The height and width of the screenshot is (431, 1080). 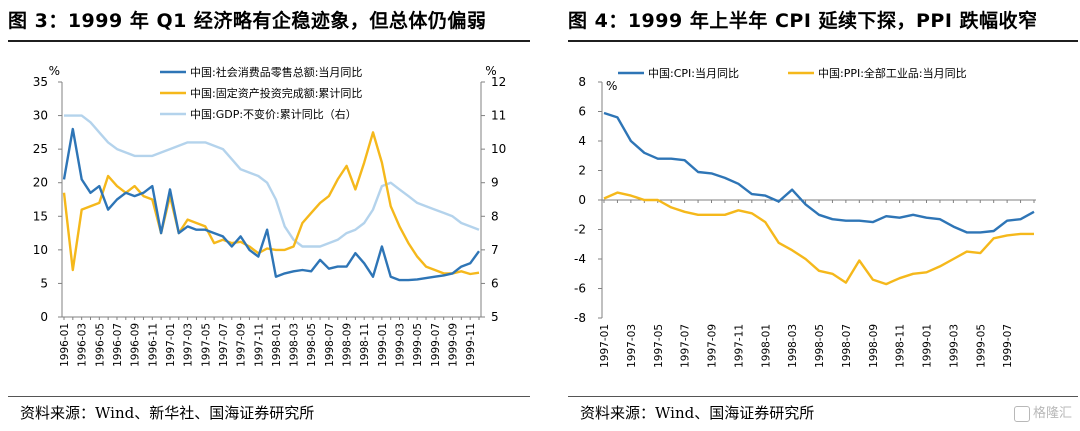 I want to click on left-y-unit: %, so click(x=54, y=71).